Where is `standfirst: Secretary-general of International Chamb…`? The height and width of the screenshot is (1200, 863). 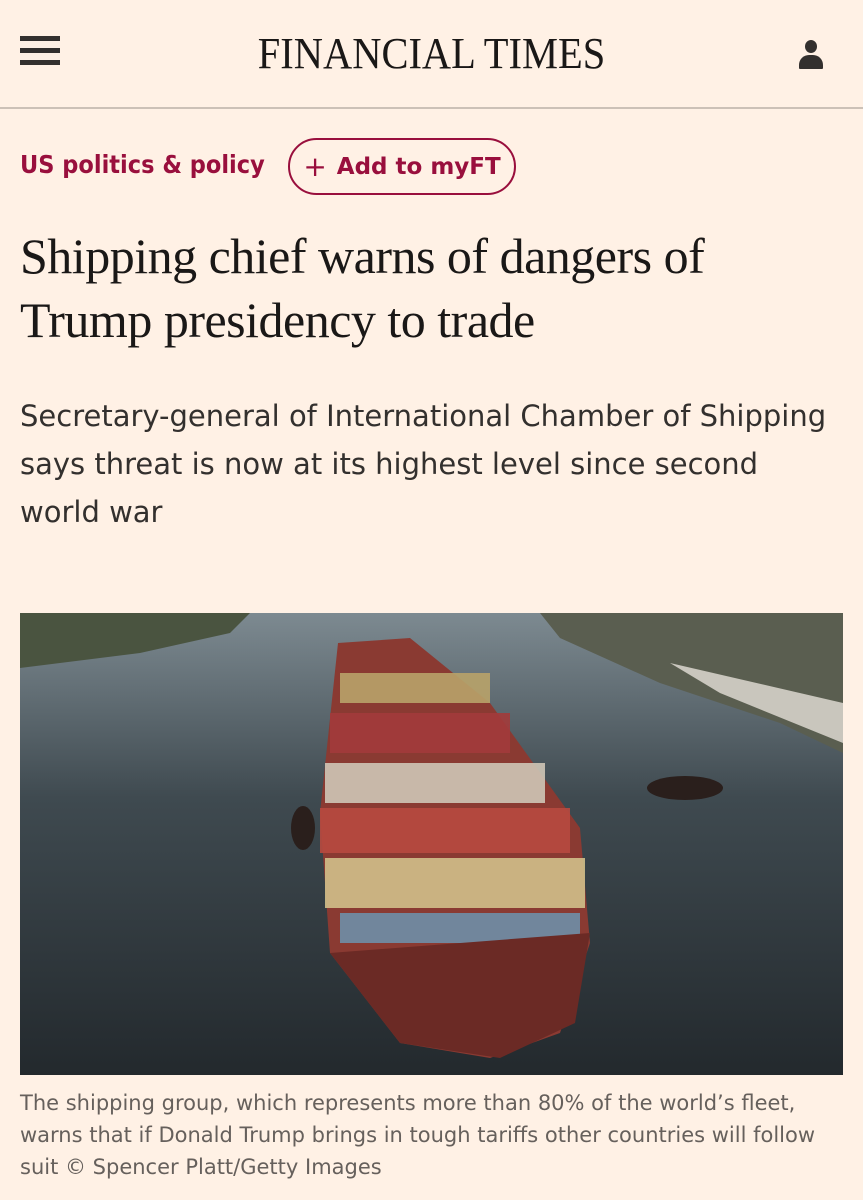 standfirst: Secretary-general of International Chamb… is located at coordinates (423, 464).